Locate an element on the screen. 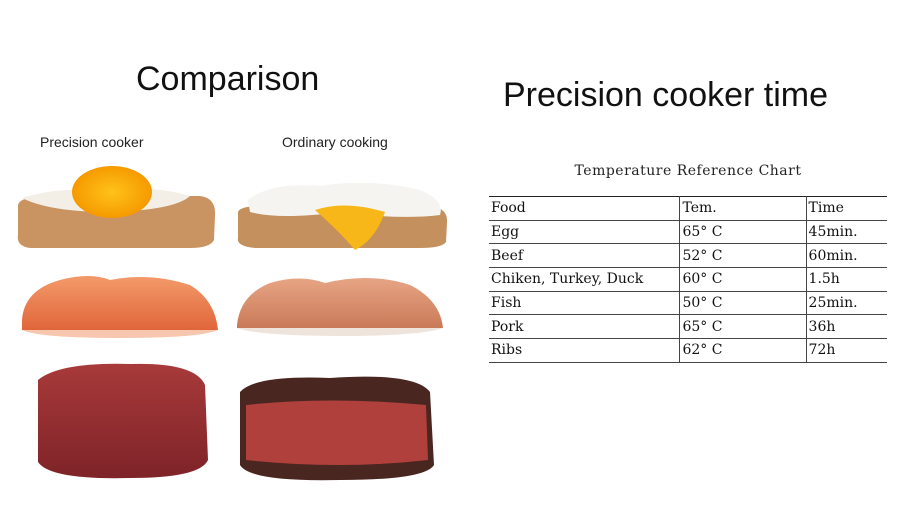 The width and height of the screenshot is (907, 519). table-row: Pork 65° C 36h is located at coordinates (688, 327).